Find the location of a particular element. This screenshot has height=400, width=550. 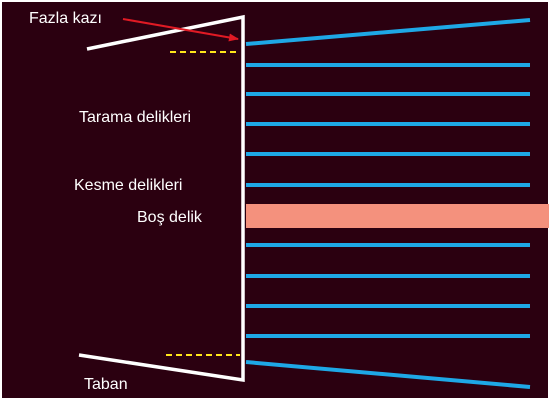

angled-hole-bottom is located at coordinates (388, 374).